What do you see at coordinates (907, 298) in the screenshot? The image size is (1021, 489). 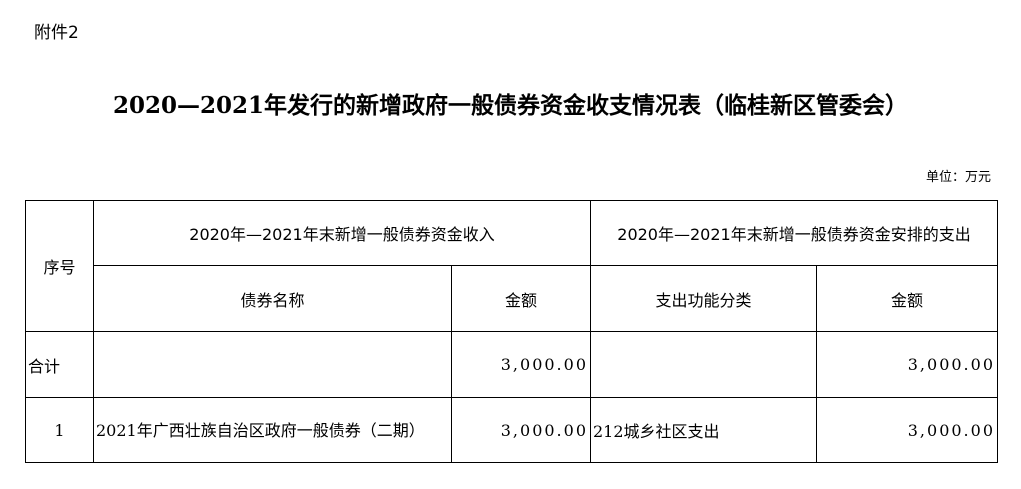 I see `header-expense-amount: 金额` at bounding box center [907, 298].